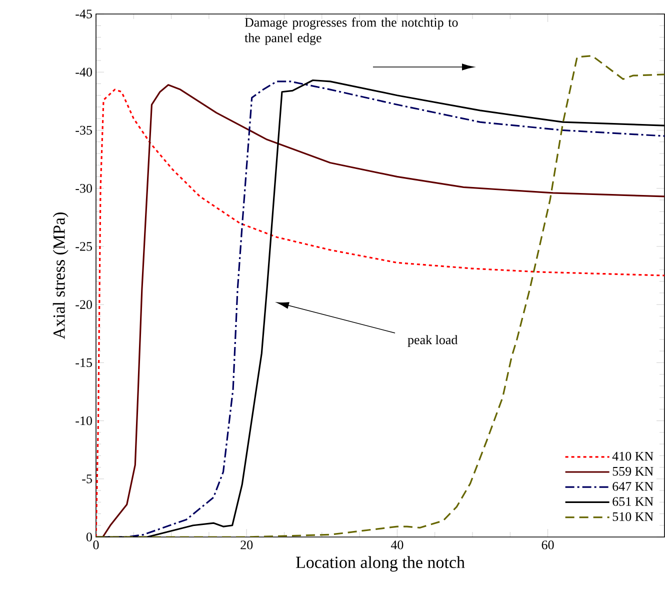  What do you see at coordinates (84, 421) in the screenshot?
I see `y-tick-label: -10` at bounding box center [84, 421].